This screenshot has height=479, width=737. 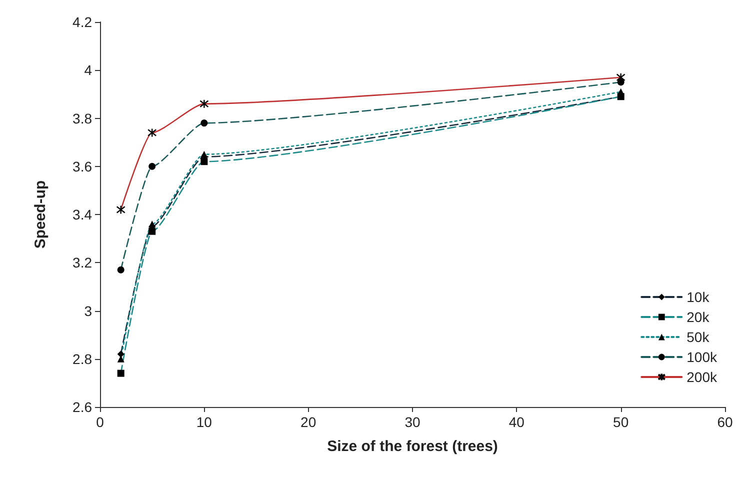 What do you see at coordinates (82, 22) in the screenshot?
I see `y-tick-label: 4.2` at bounding box center [82, 22].